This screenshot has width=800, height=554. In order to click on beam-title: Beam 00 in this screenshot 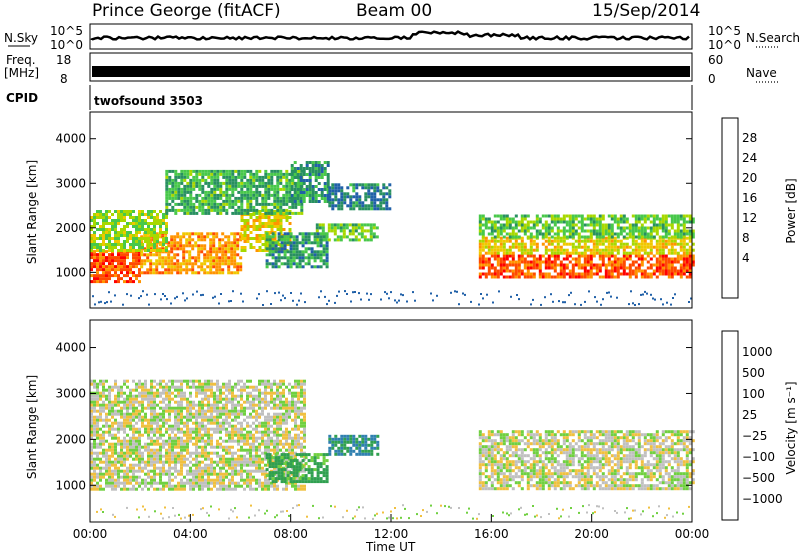, I will do `click(394, 11)`.